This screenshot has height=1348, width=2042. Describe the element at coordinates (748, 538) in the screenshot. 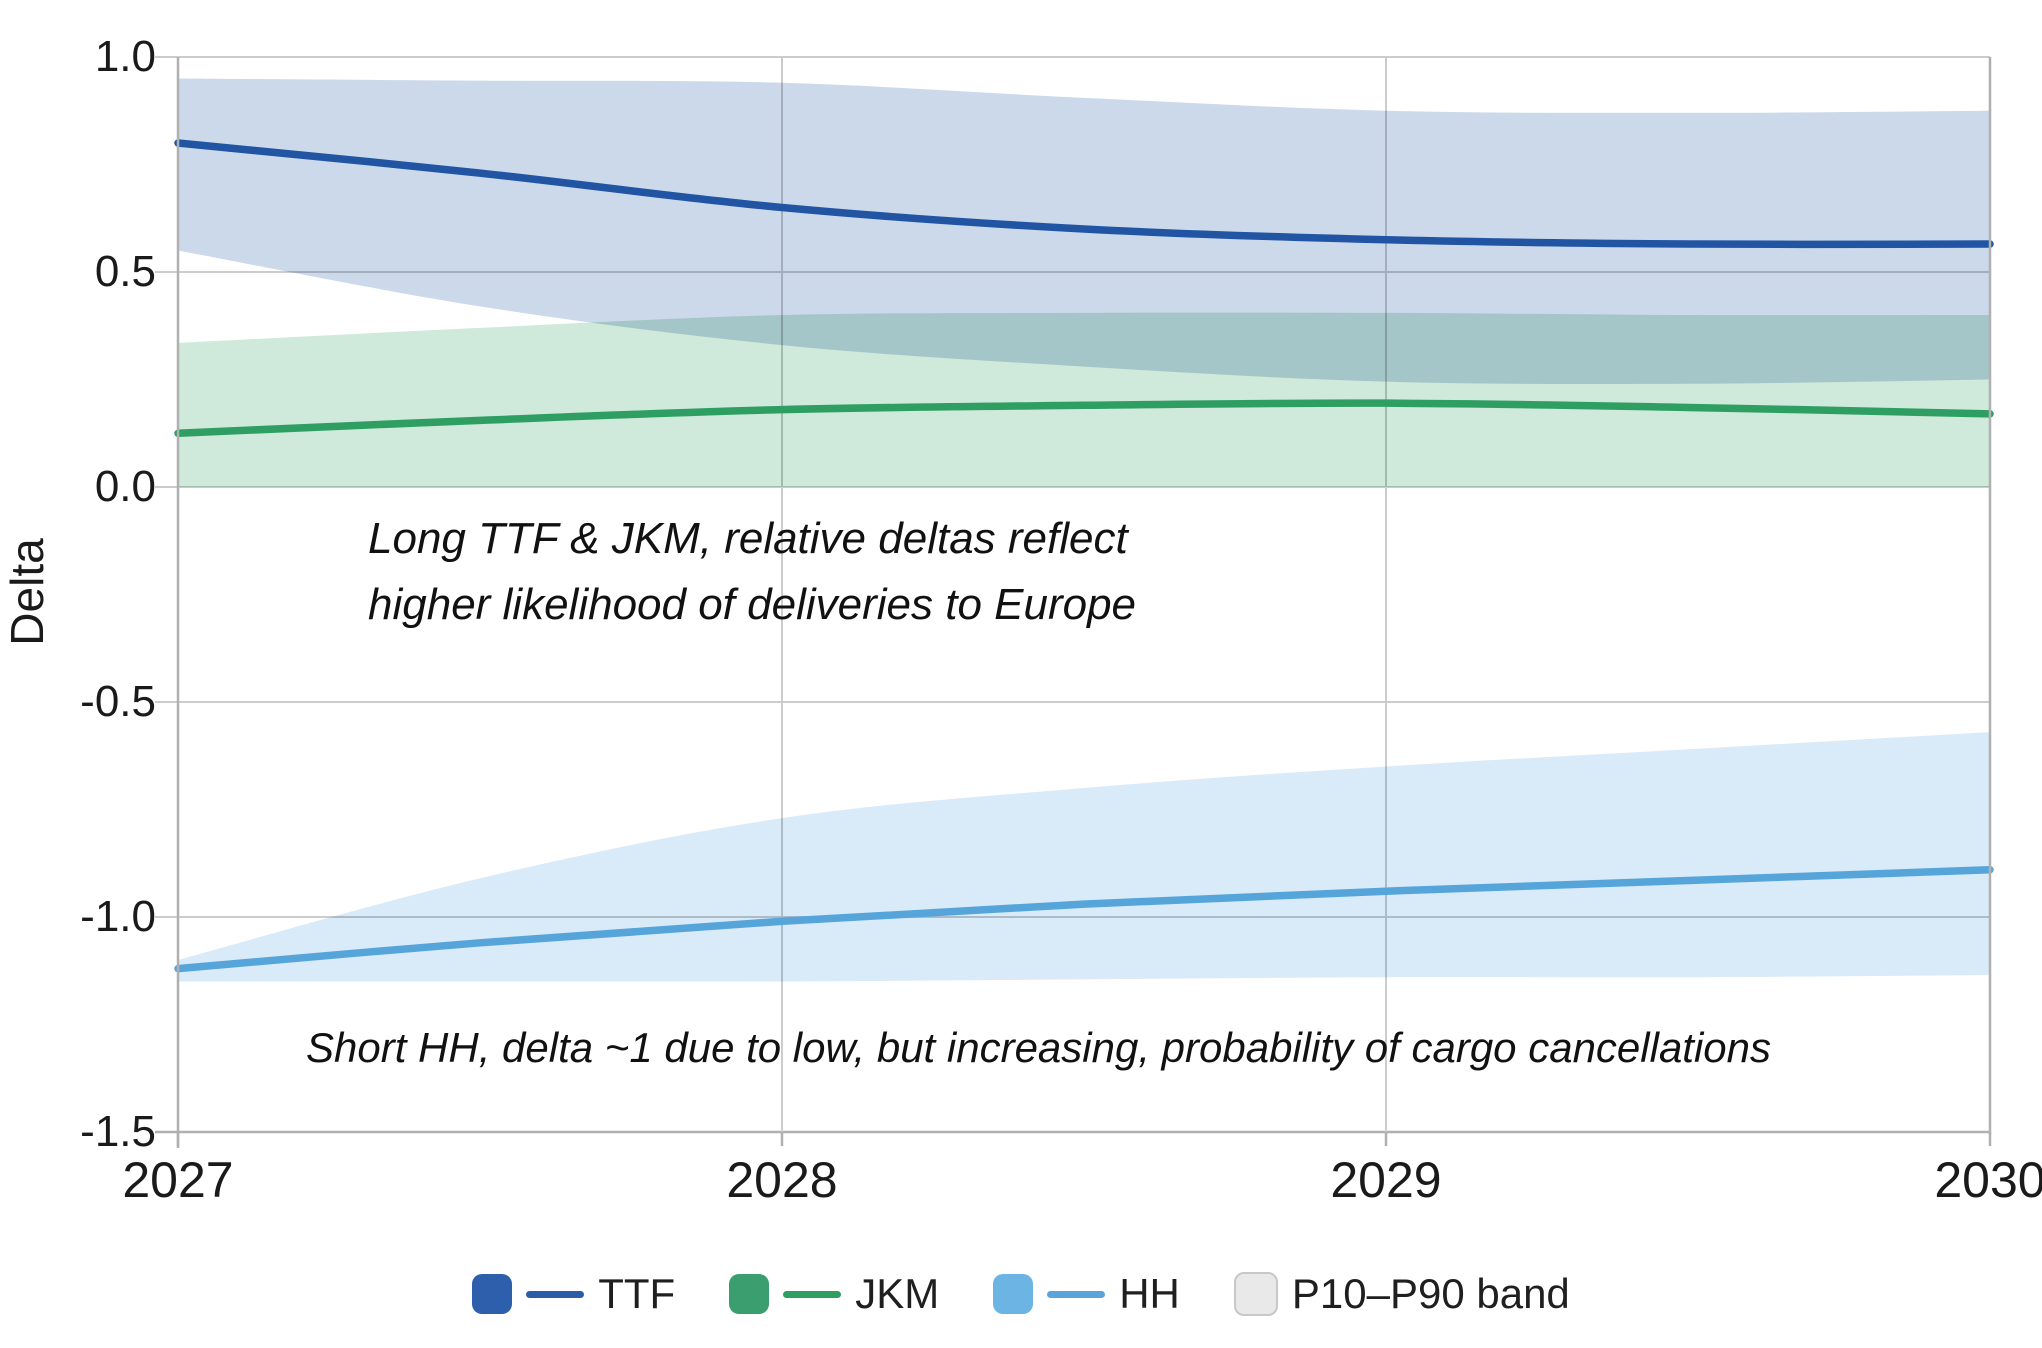

I see `annotation-long-line1: Long TTF & JKM, relative deltas reflect` at that location.